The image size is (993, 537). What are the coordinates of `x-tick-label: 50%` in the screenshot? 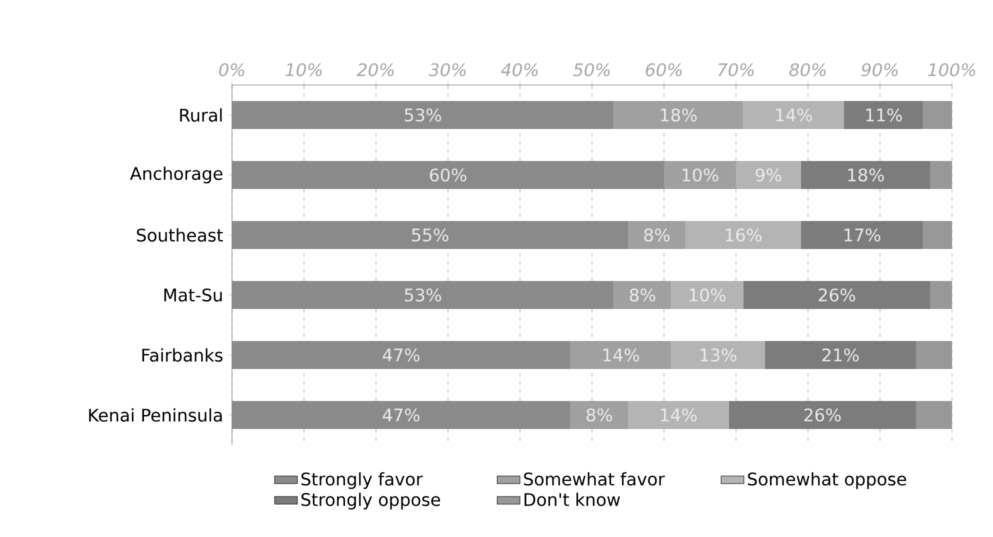 It's located at (591, 69).